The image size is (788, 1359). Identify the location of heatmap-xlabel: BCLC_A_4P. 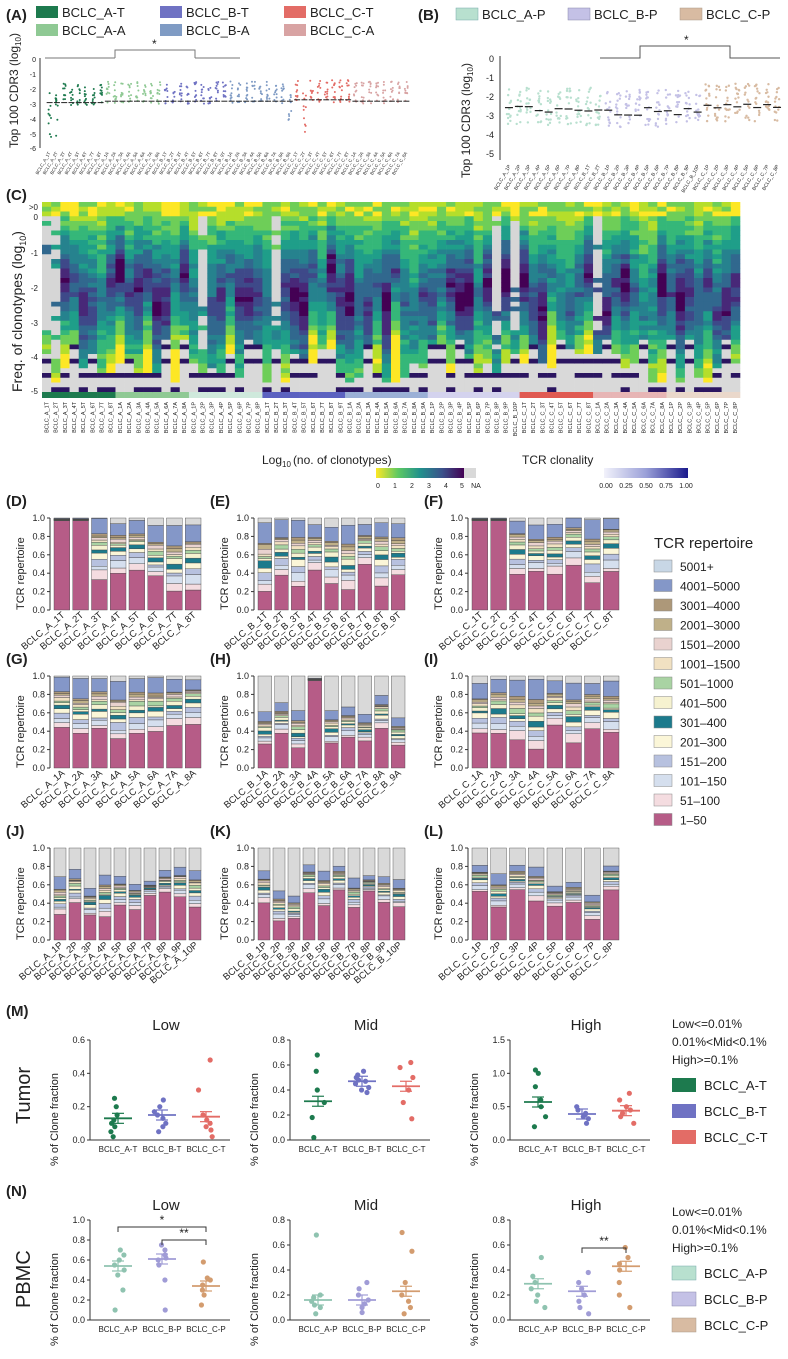
(222, 418).